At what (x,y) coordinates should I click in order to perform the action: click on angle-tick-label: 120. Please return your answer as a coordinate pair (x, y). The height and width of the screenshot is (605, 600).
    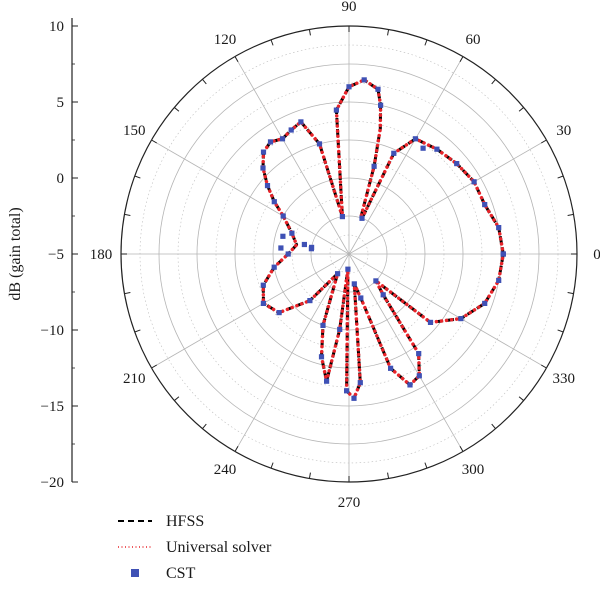
    Looking at the image, I should click on (225, 40).